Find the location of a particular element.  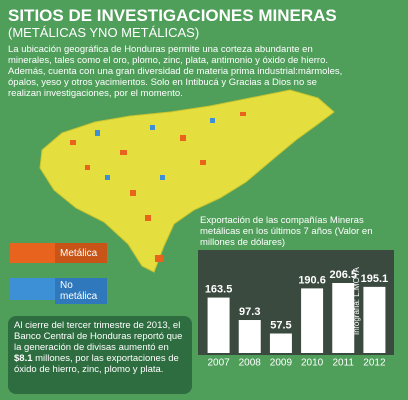

x-tick-label: 2011 is located at coordinates (343, 363).